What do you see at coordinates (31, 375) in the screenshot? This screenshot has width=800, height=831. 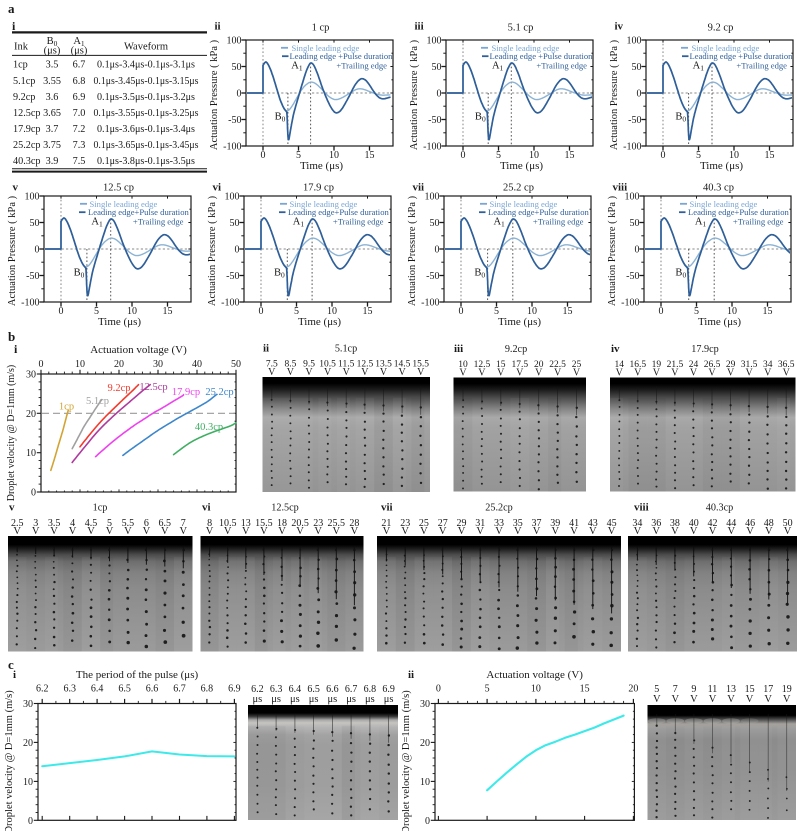 I see `svg-text: 30` at bounding box center [31, 375].